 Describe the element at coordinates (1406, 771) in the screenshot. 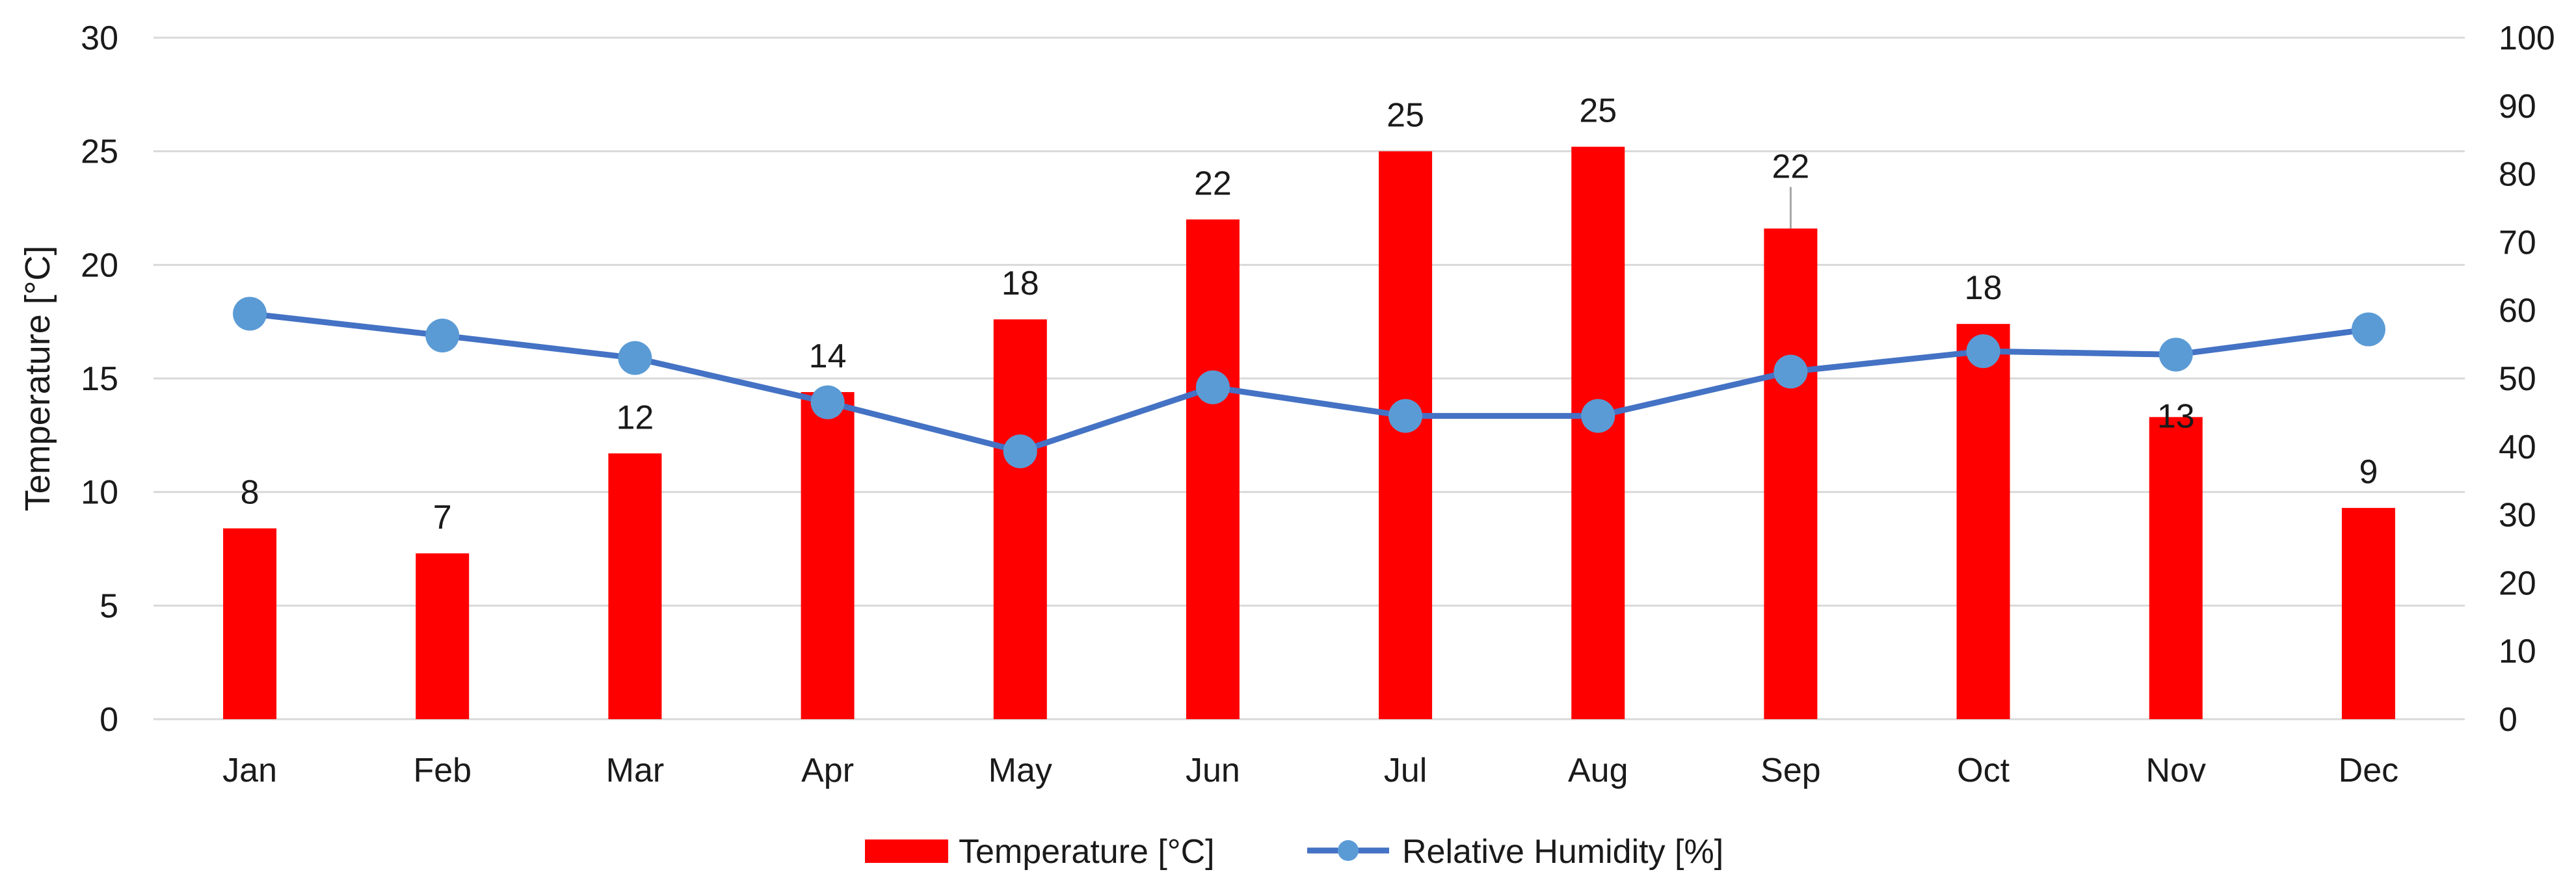

I see `x-tick-label: Jul` at that location.